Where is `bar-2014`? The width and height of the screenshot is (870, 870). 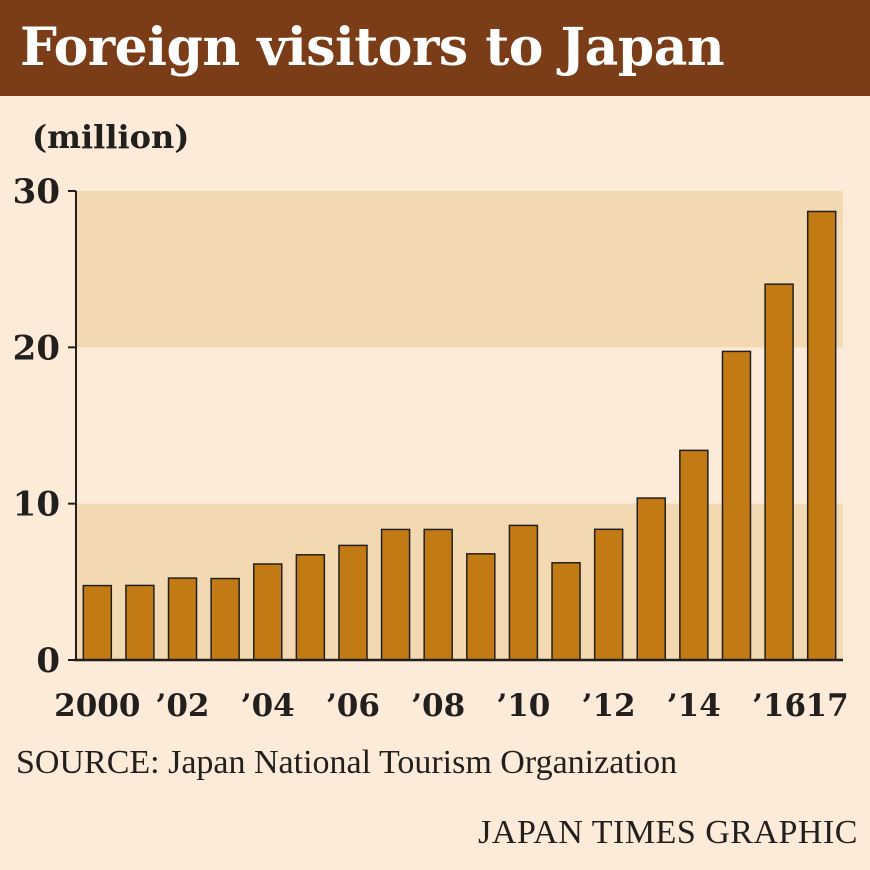
bar-2014 is located at coordinates (694, 555).